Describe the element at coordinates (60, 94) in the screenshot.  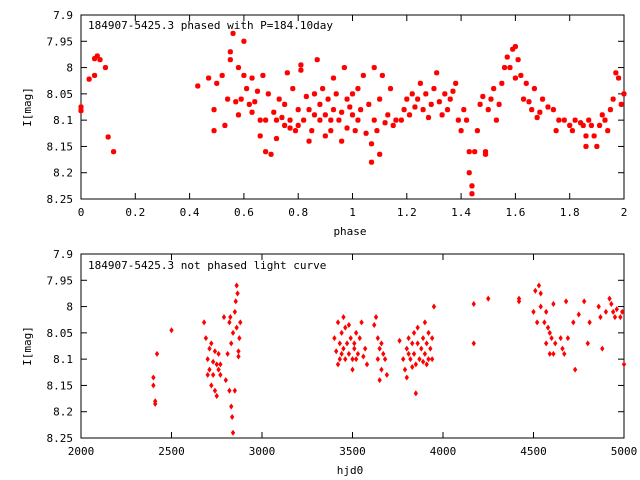
I see `y-tick-label: 8.05` at that location.